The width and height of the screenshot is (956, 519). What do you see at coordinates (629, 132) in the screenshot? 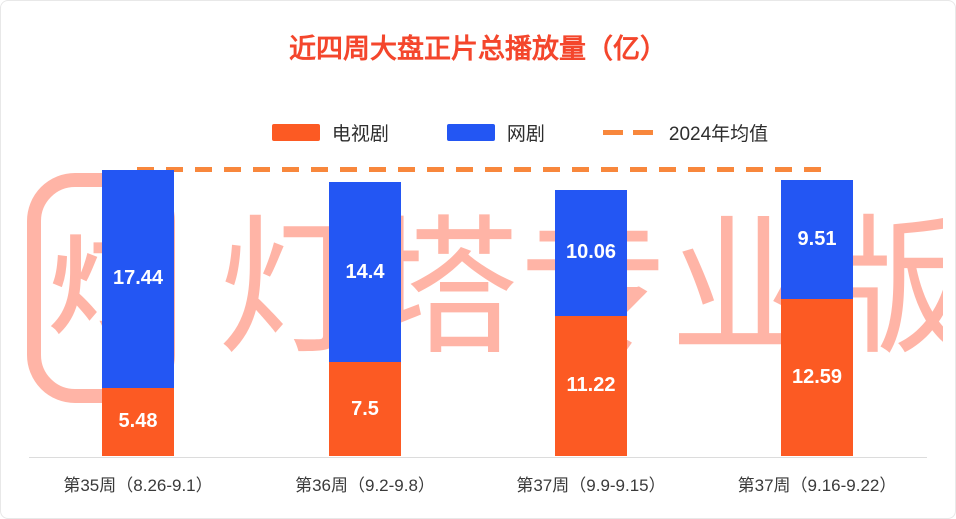
I see `average-line-swatch-icon` at bounding box center [629, 132].